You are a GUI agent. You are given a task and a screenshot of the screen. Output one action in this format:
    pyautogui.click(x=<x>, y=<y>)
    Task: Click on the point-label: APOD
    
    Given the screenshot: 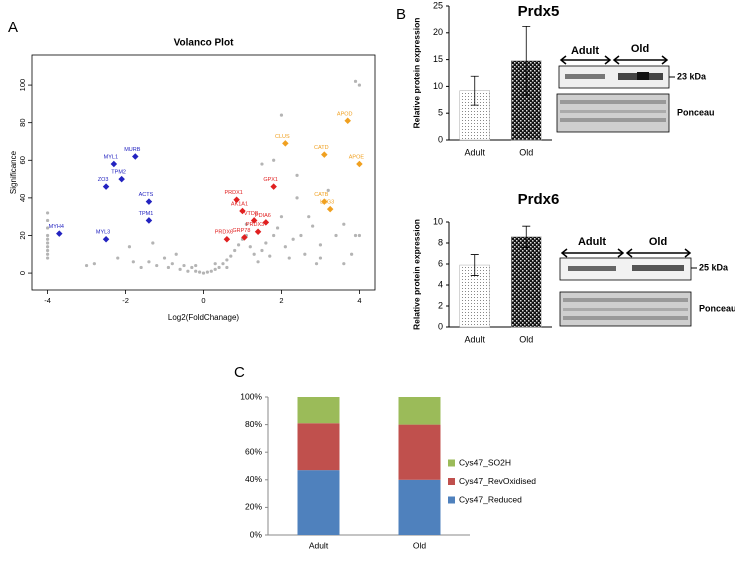 What is the action you would take?
    pyautogui.click(x=345, y=114)
    